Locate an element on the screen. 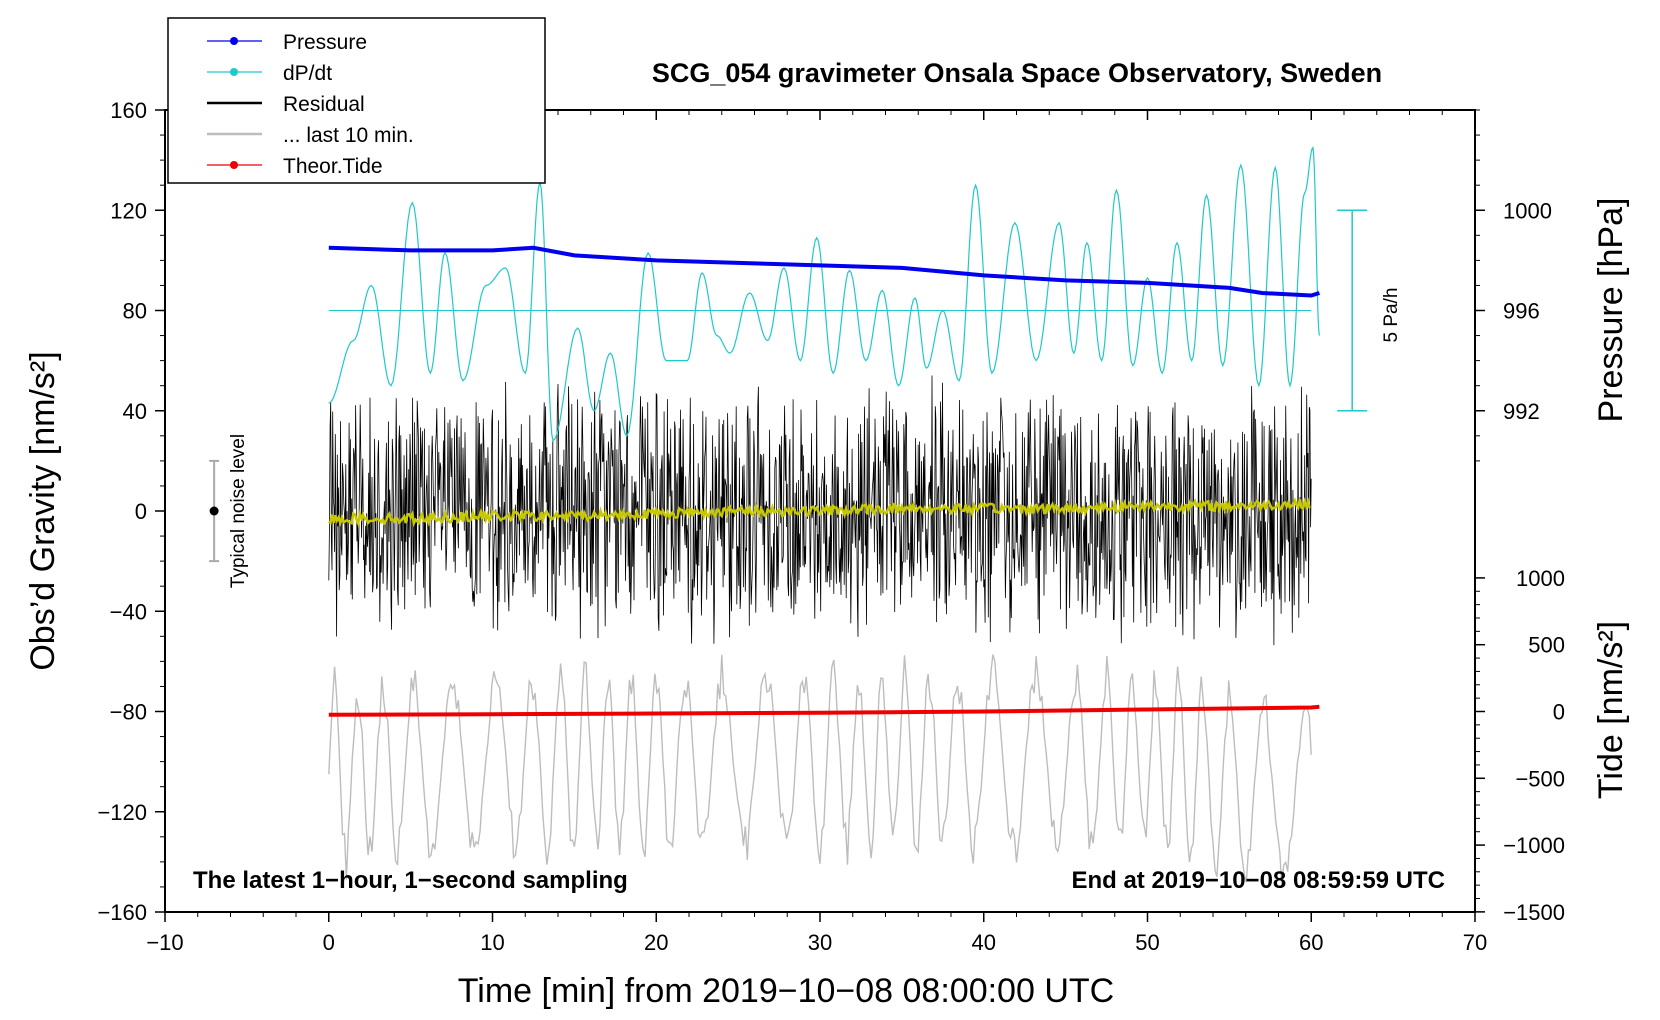 The image size is (1660, 1020). tide-tick-label: −1500 is located at coordinates (1534, 912).